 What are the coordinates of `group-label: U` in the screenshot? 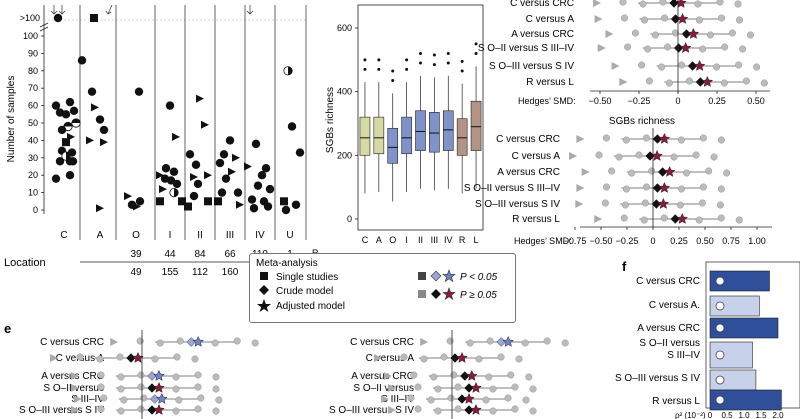 It's located at (289, 235).